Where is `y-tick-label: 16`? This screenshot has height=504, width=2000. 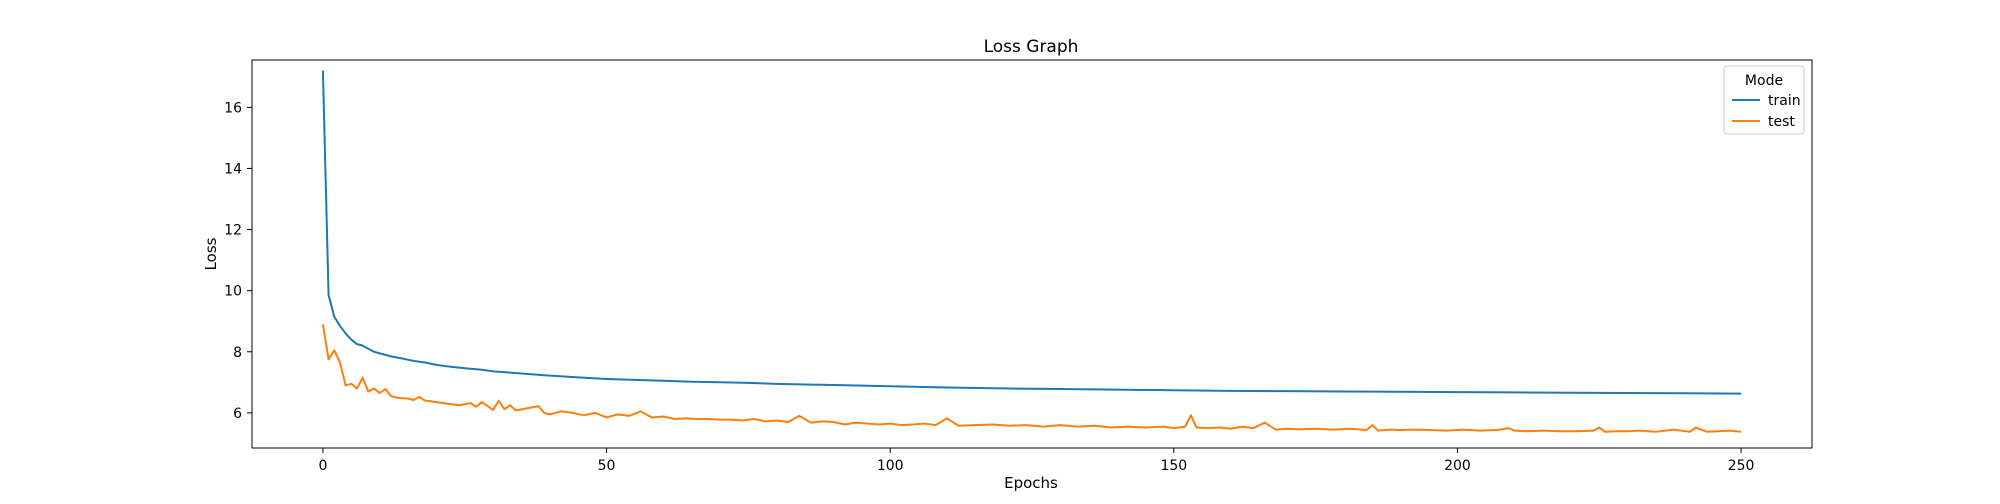 y-tick-label: 16 is located at coordinates (233, 108).